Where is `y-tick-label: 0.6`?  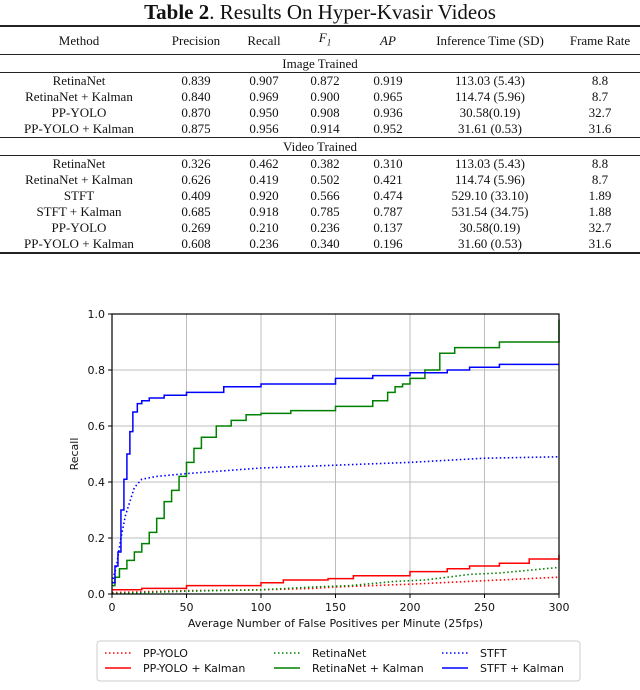
y-tick-label: 0.6 is located at coordinates (97, 426).